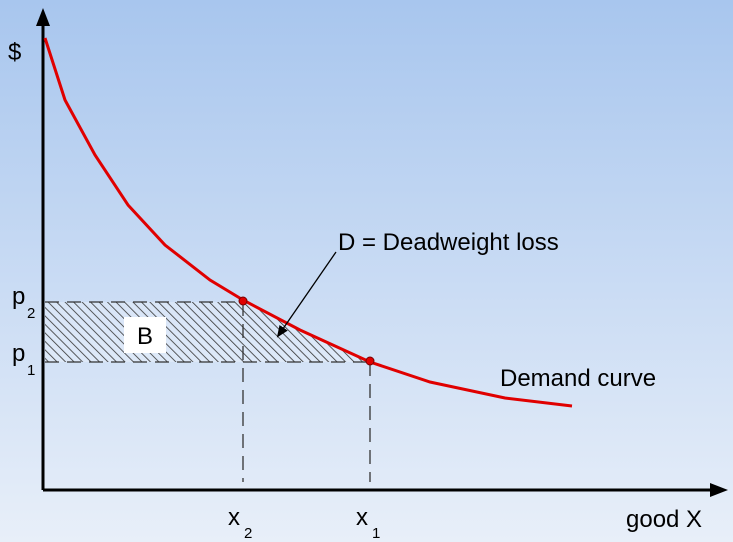  I want to click on region-b-label: B, so click(145, 336).